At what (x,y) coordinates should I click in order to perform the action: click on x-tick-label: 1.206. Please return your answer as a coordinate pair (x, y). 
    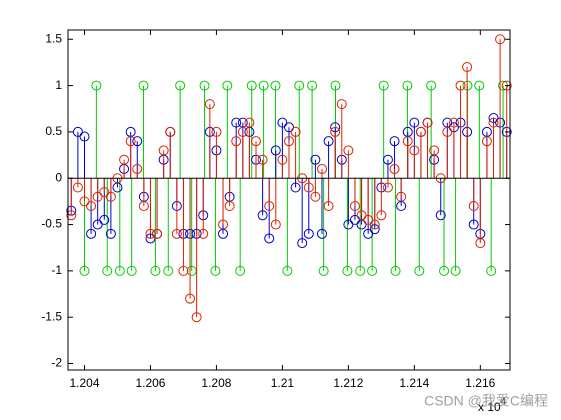
    Looking at the image, I should click on (150, 383).